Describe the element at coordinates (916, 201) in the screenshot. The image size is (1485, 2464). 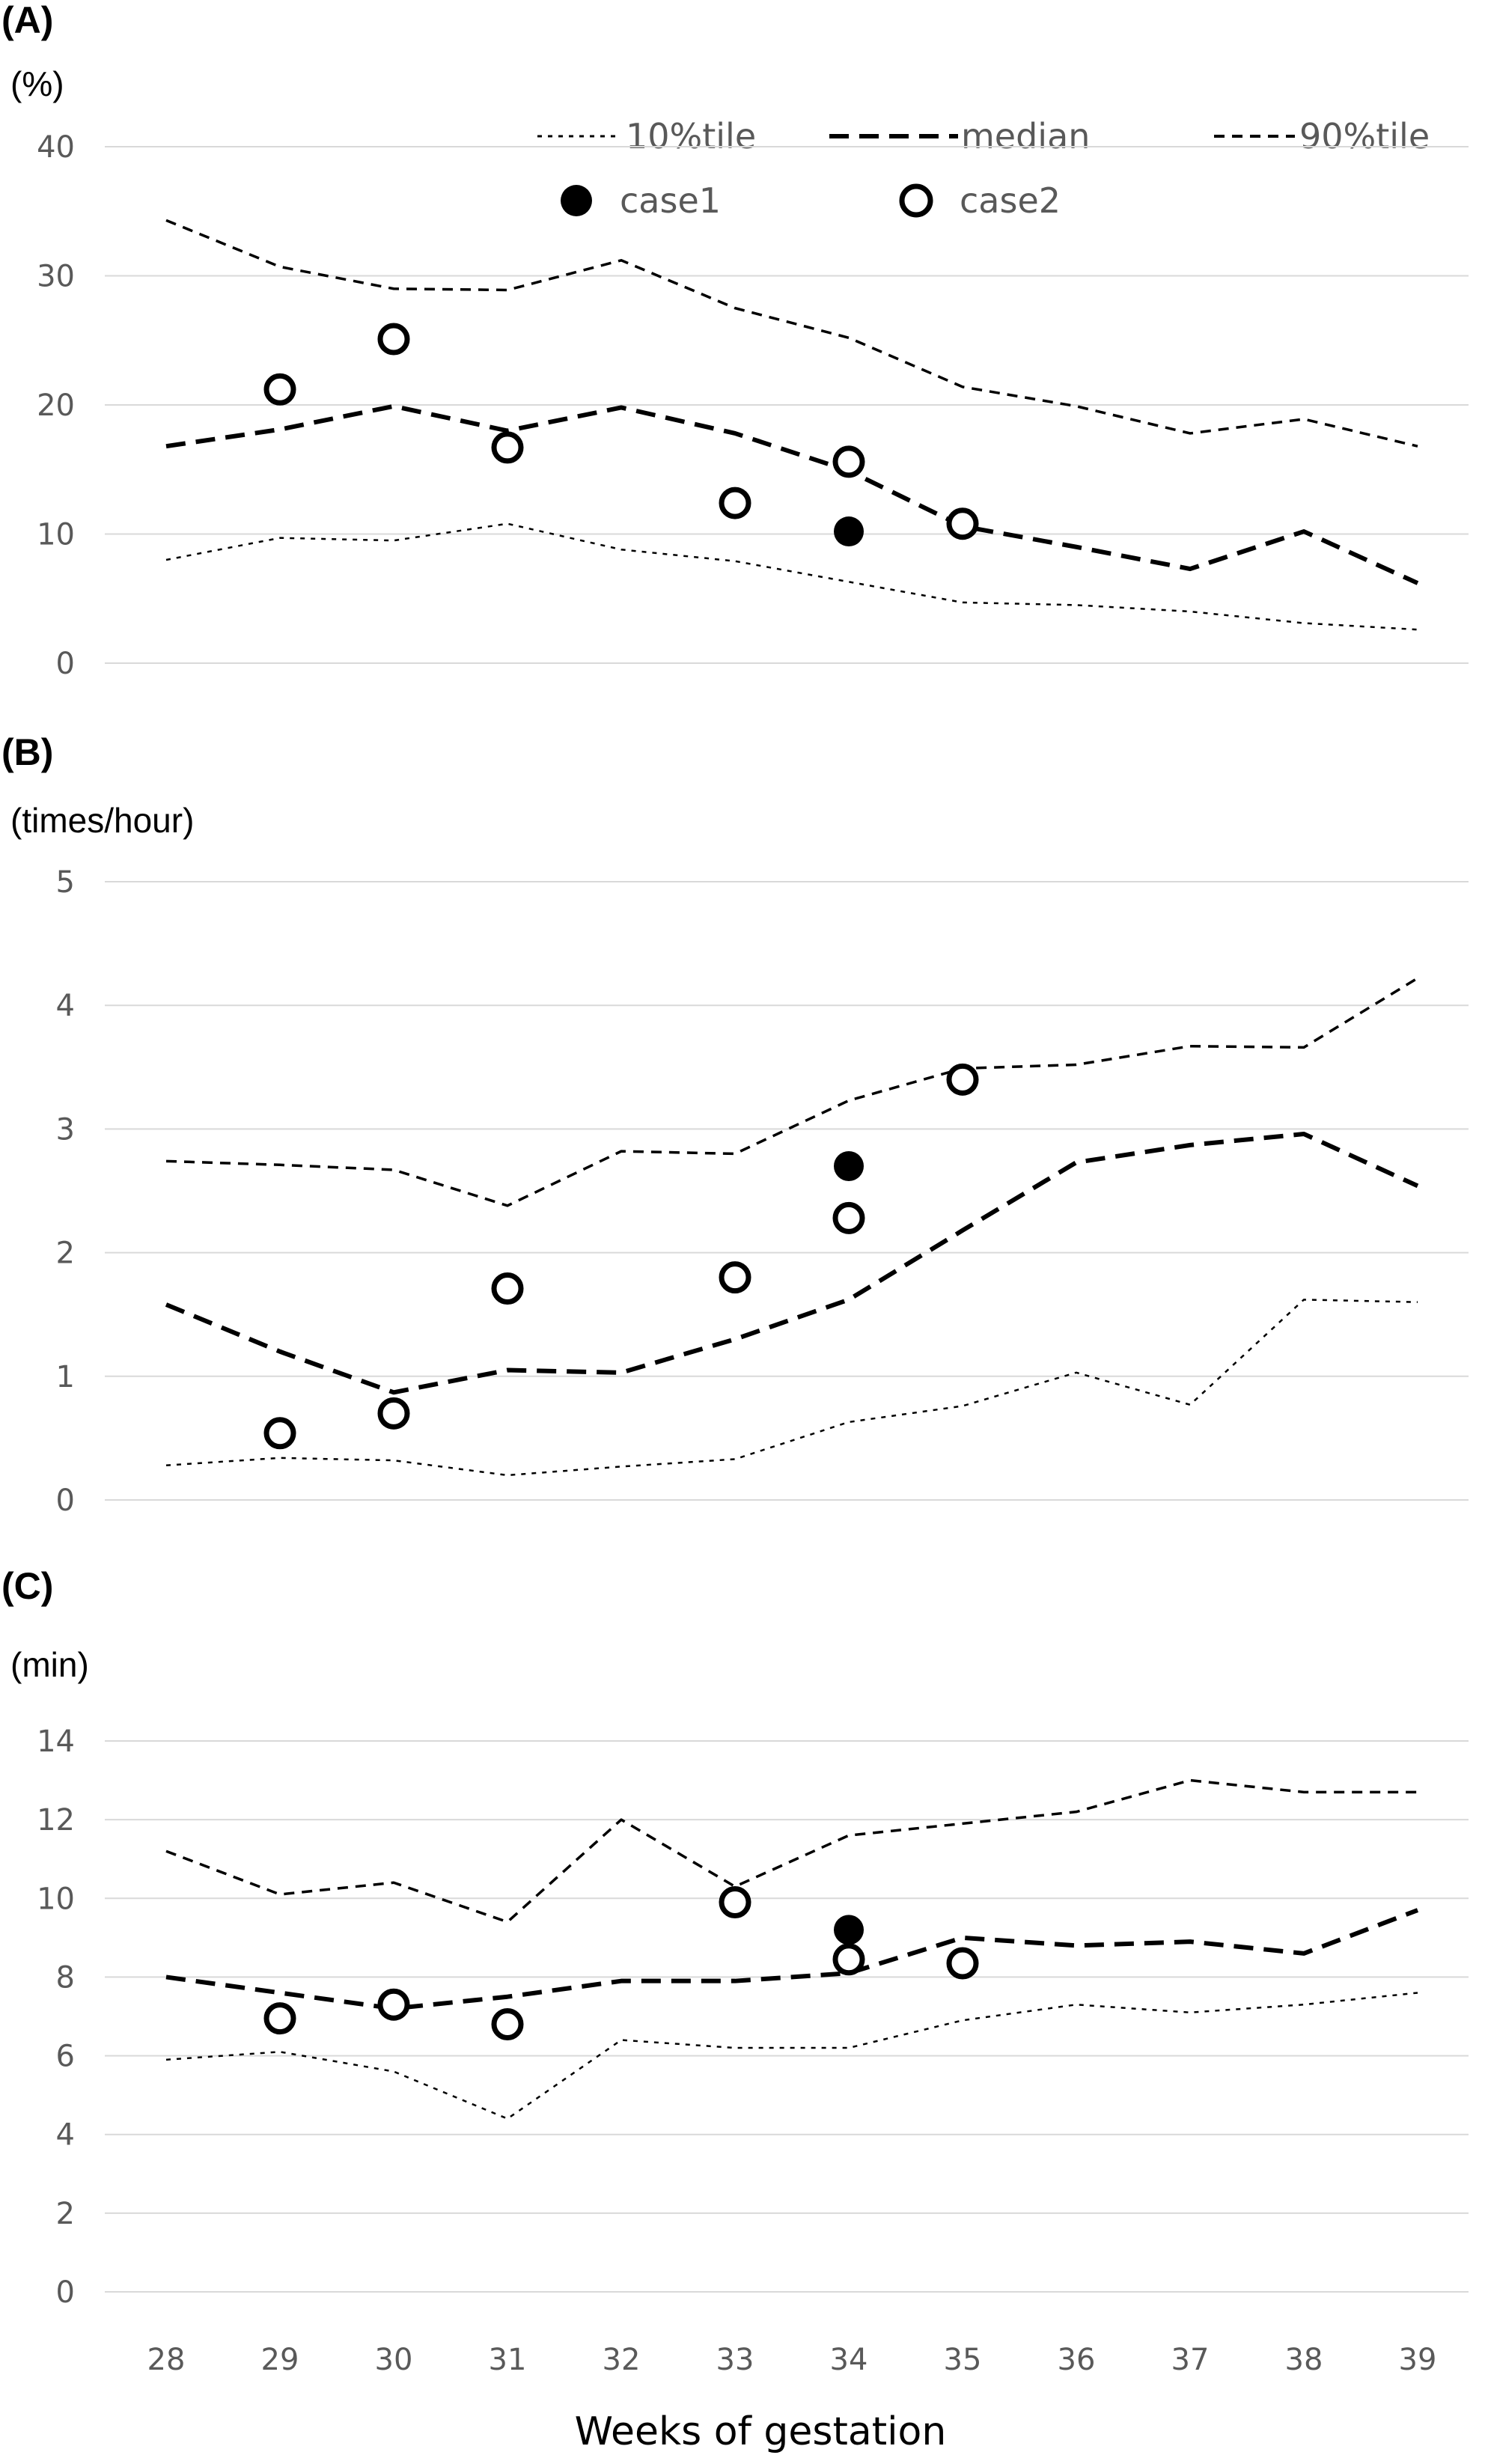
I see `legend-case2-marker` at that location.